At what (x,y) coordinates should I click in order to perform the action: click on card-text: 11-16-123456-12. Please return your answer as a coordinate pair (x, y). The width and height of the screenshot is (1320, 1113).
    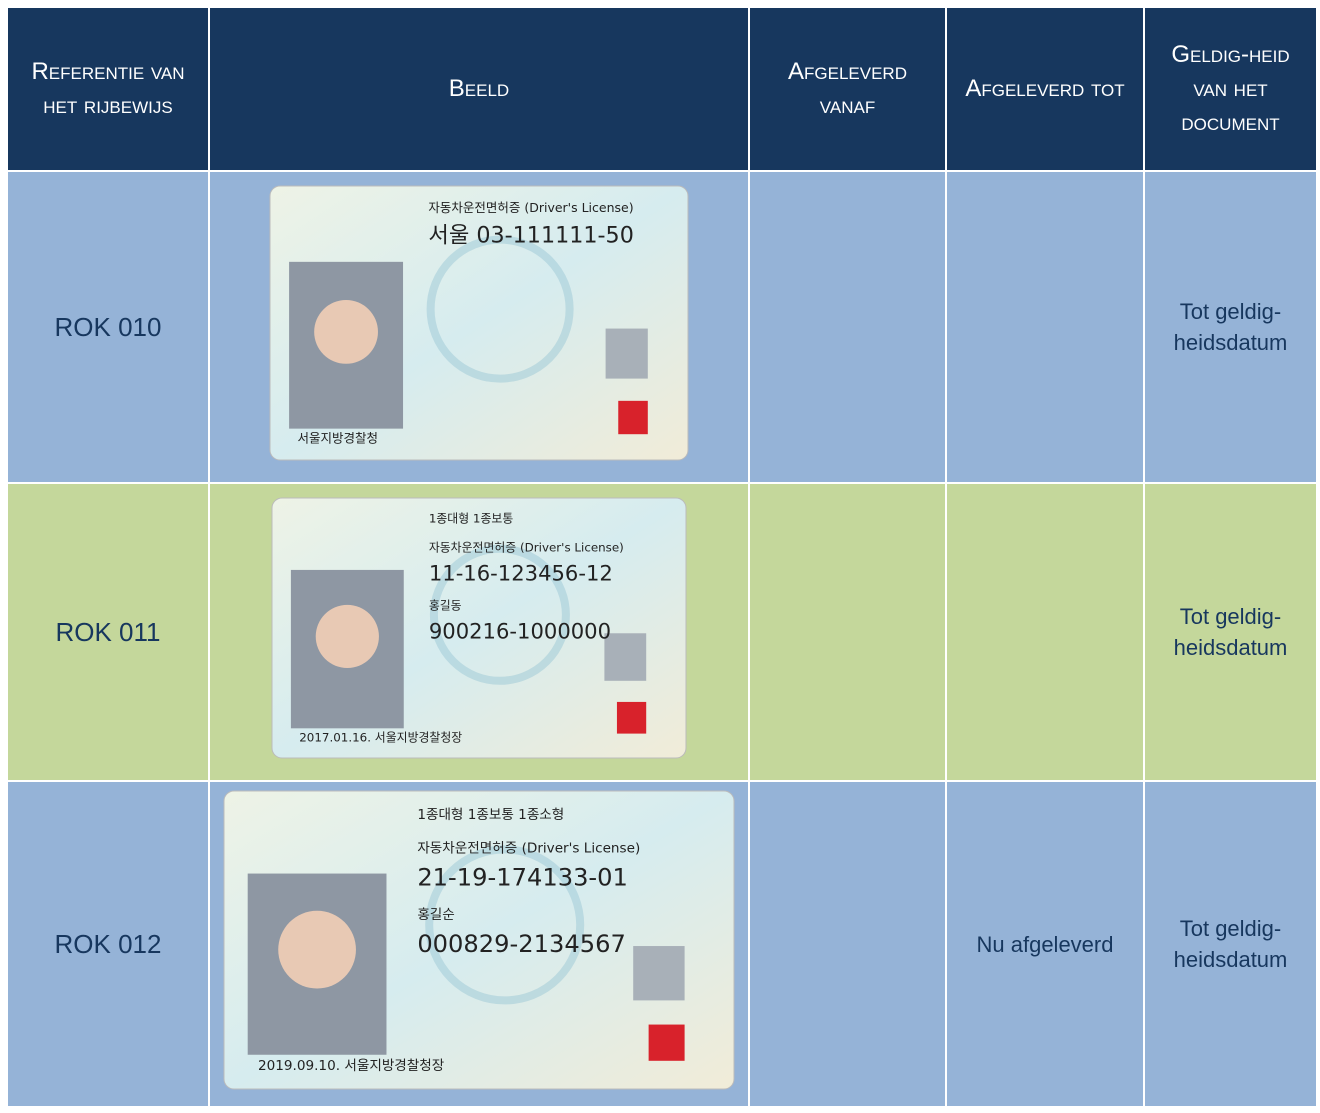
    Looking at the image, I should click on (521, 572).